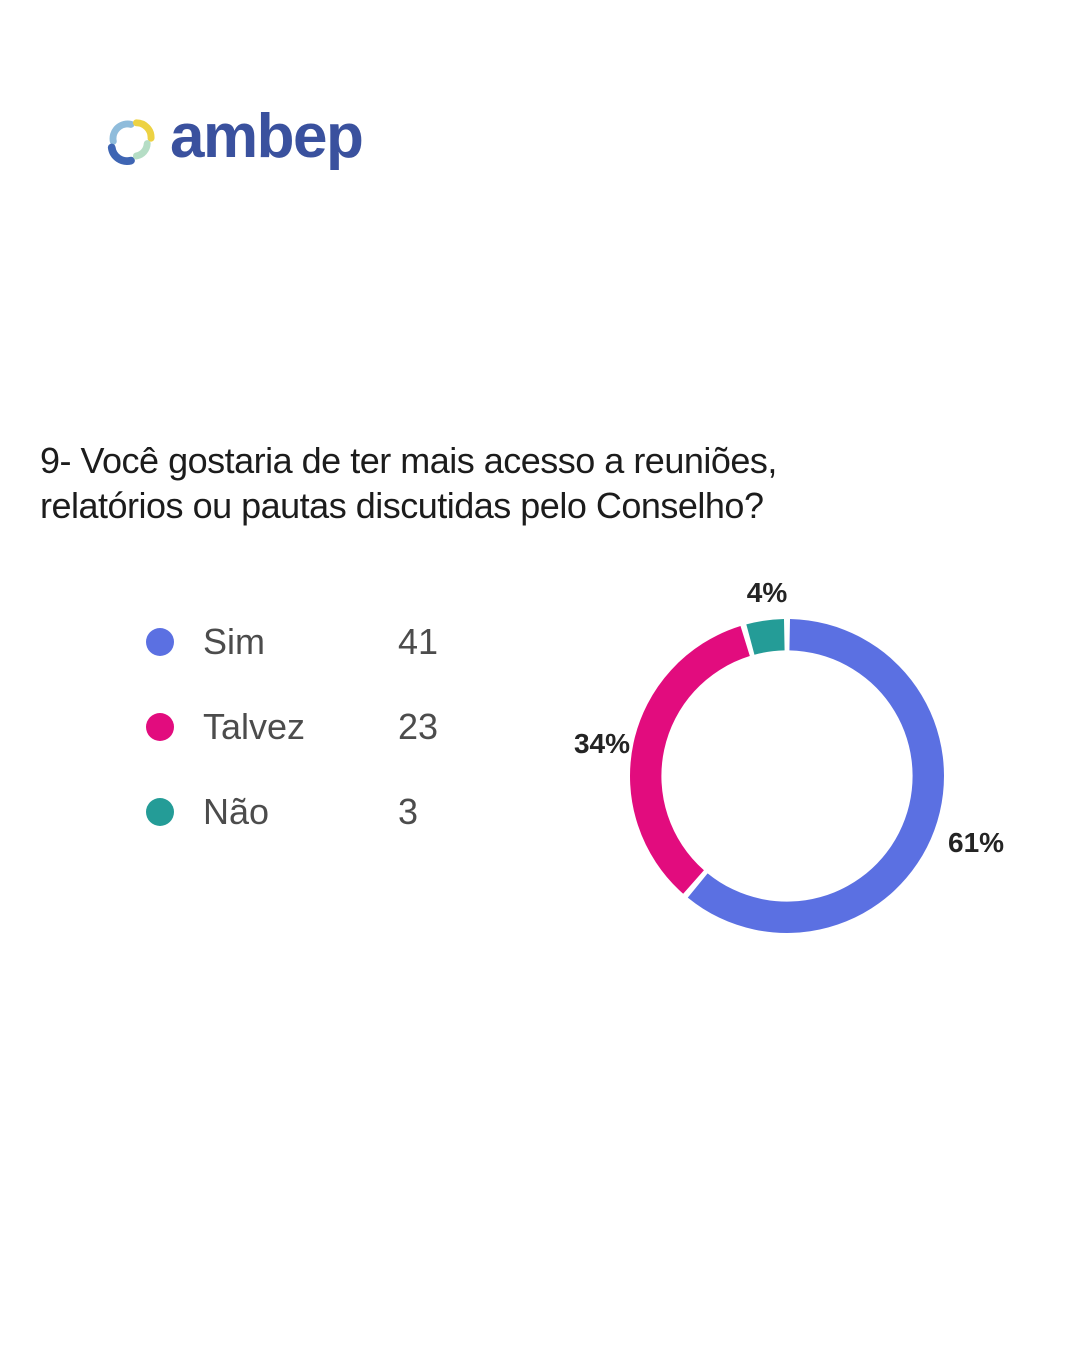 This screenshot has width=1080, height=1350. What do you see at coordinates (690, 760) in the screenshot?
I see `donut-slice-talvez` at bounding box center [690, 760].